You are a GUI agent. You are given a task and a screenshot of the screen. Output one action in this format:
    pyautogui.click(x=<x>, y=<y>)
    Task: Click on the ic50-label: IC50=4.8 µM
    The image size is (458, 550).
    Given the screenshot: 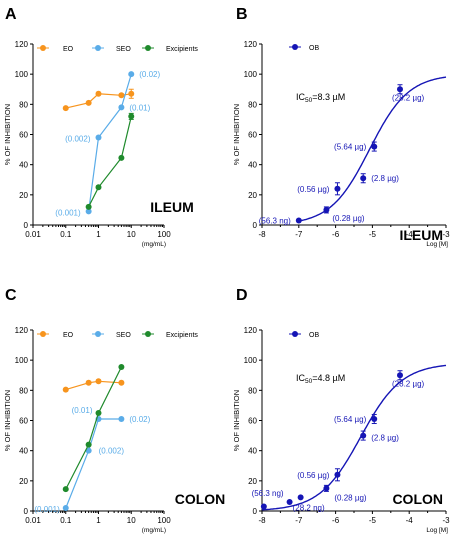 What is the action you would take?
    pyautogui.click(x=320, y=379)
    